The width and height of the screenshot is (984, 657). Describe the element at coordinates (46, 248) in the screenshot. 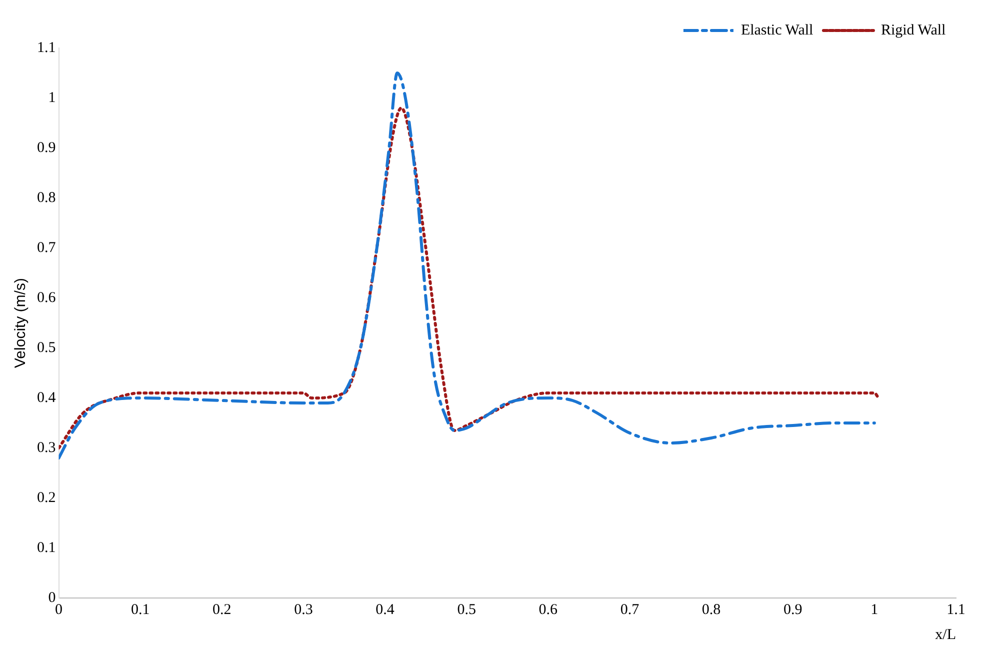

I see `y-tick-label: 0.7` at that location.